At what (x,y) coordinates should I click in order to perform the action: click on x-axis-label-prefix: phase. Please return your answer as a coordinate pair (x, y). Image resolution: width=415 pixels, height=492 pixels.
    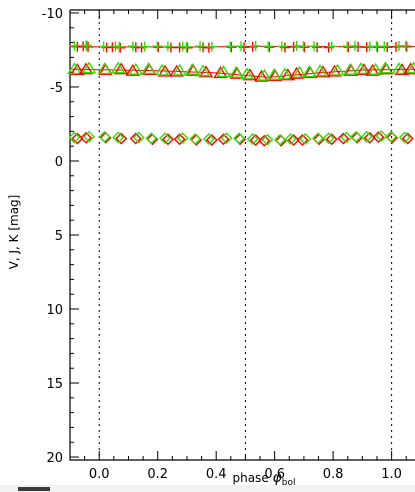
    Looking at the image, I should click on (252, 478).